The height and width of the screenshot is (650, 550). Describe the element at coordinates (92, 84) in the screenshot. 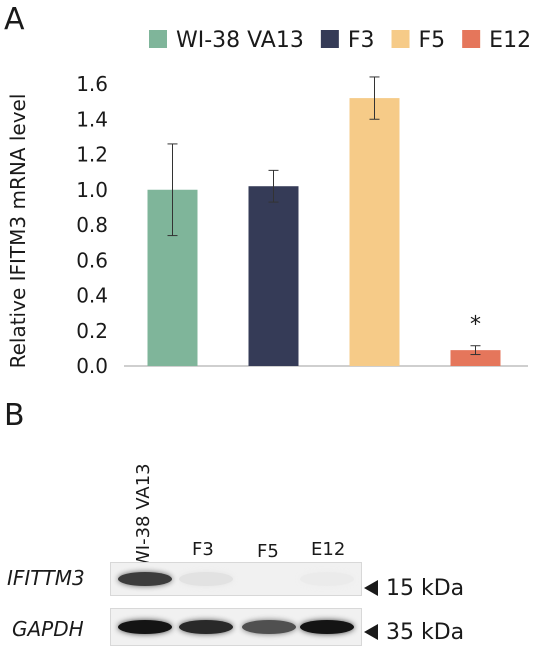

I see `y-tick-label: 1.6` at that location.